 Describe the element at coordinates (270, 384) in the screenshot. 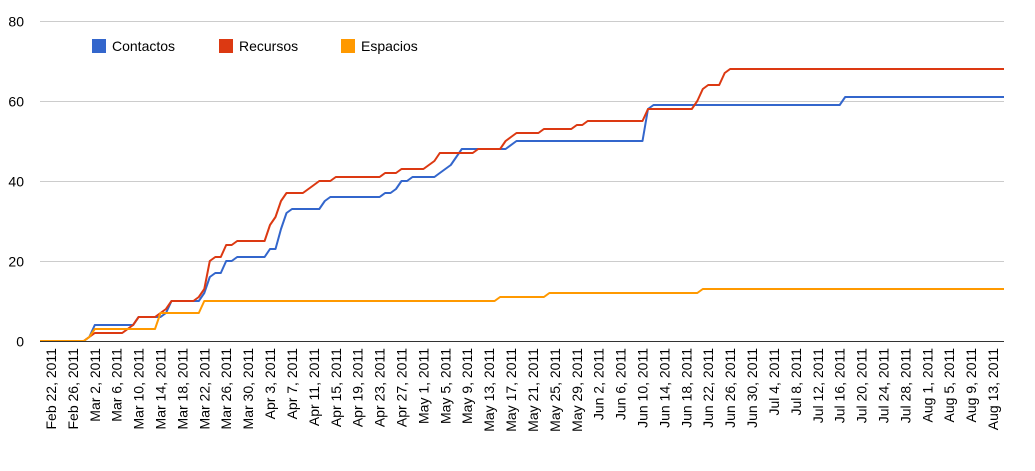

I see `x-tick-label: Apr 3, 2011` at that location.